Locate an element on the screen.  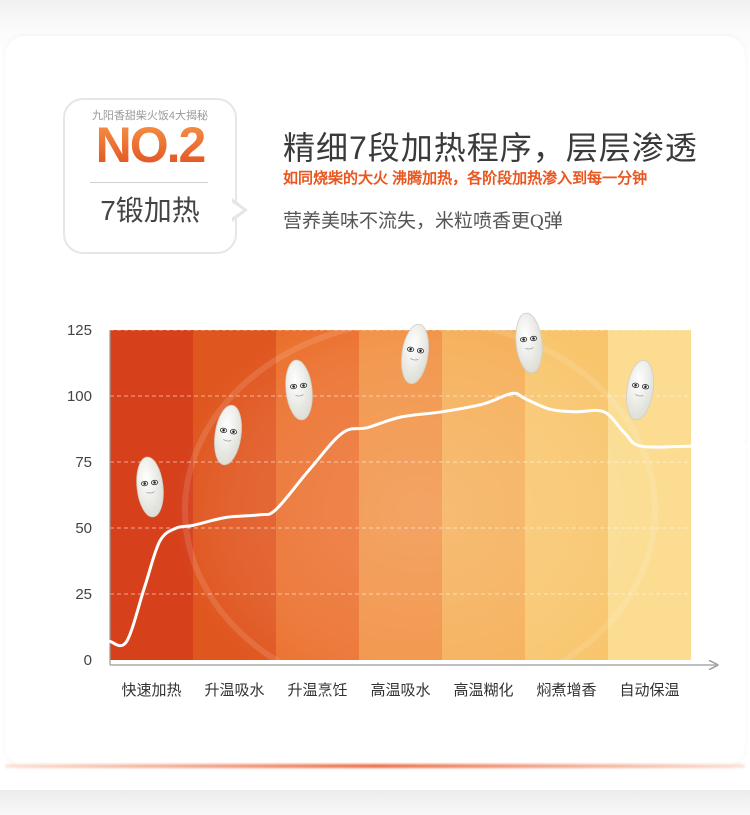
y-tick-label: 75 is located at coordinates (83, 462).